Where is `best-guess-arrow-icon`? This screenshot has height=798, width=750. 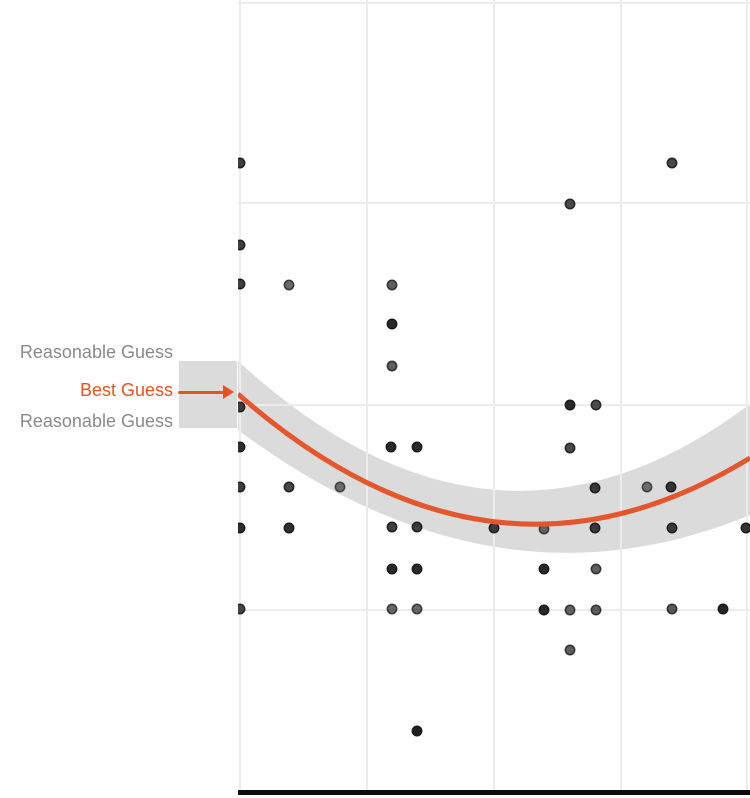 best-guess-arrow-icon is located at coordinates (228, 392).